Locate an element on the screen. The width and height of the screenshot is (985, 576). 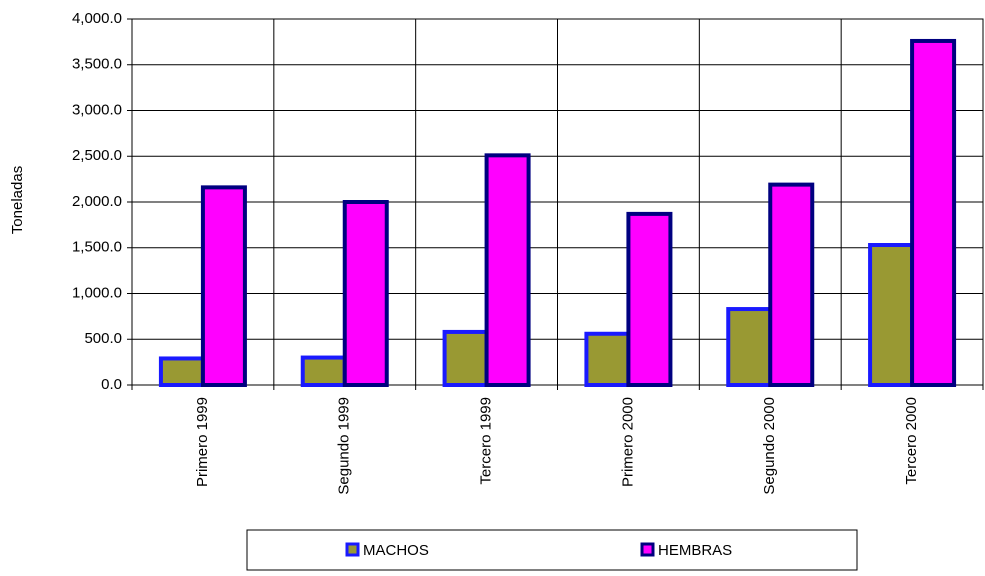
y-tick-label: 2,500.0 is located at coordinates (97, 155).